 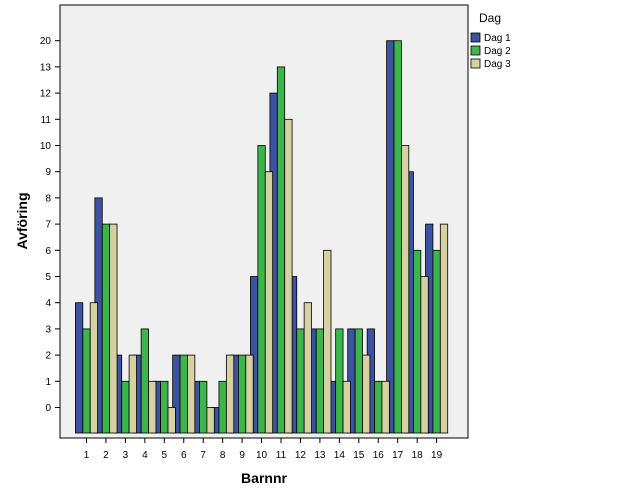 What do you see at coordinates (145, 455) in the screenshot?
I see `x-tick-label: 4` at bounding box center [145, 455].